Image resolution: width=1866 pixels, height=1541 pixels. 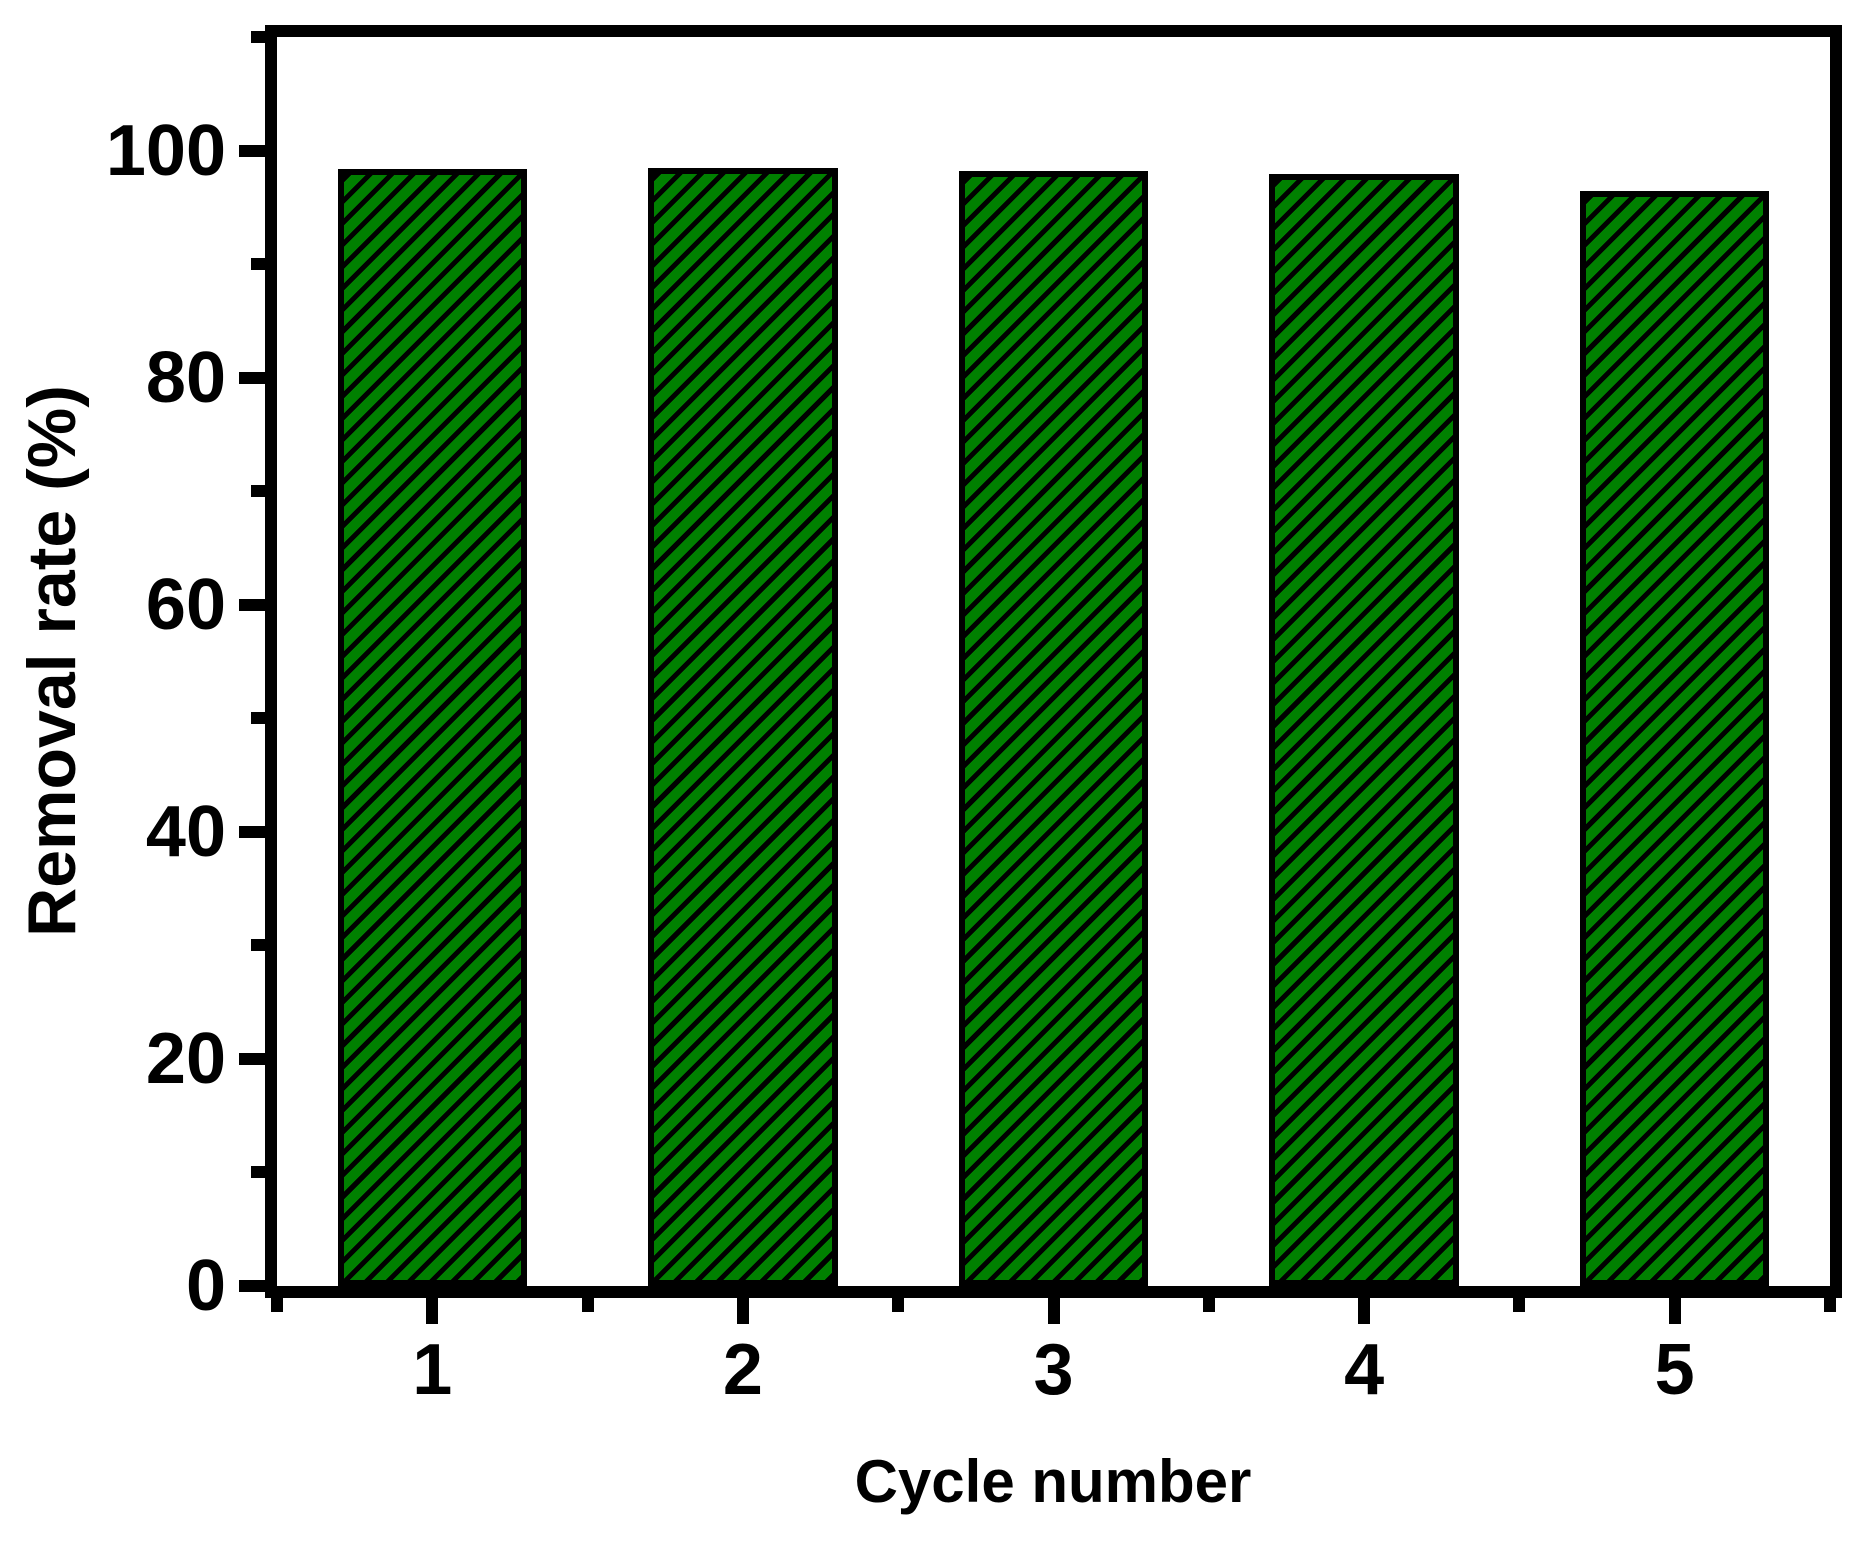 I want to click on x-axis-title: Cycle number, so click(x=1053, y=1481).